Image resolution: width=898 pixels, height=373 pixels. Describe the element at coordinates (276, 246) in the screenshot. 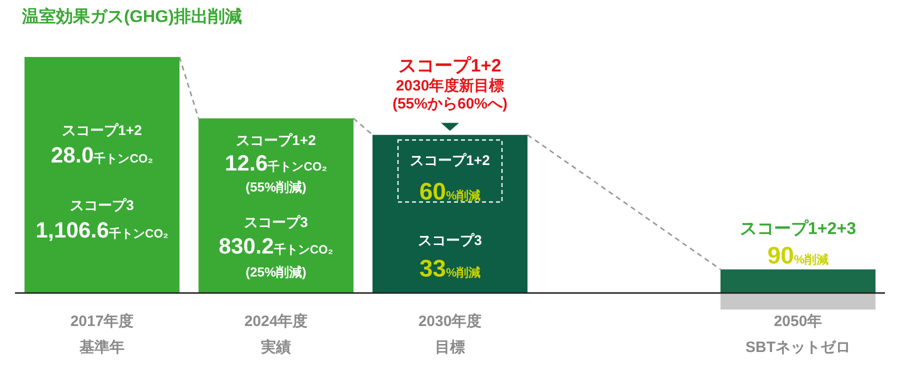

I see `annotation: 830.2千トンCO₂` at that location.